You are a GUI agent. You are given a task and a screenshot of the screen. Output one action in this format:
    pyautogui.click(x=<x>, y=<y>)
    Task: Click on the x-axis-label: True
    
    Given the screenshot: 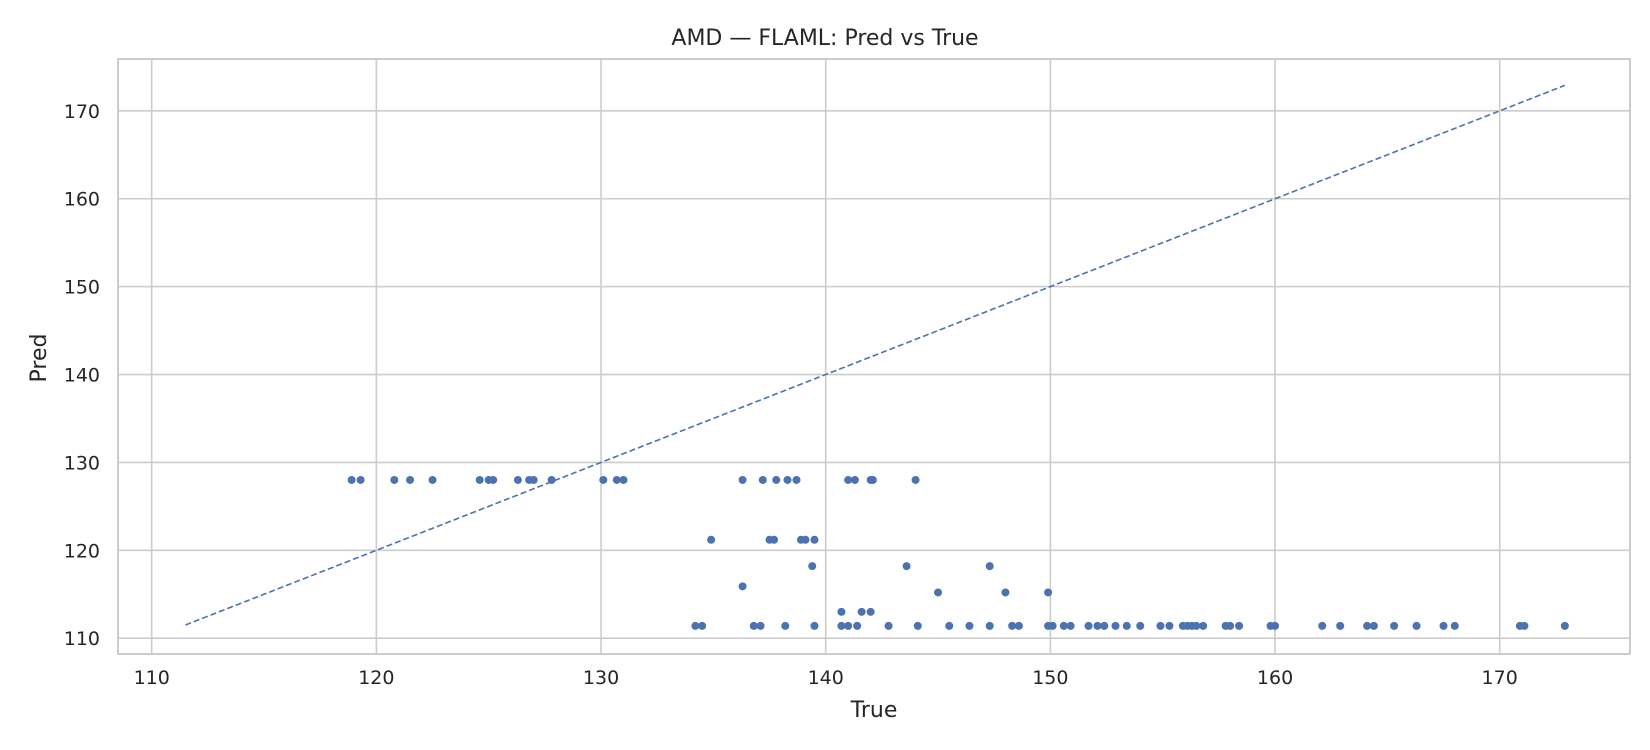 What is the action you would take?
    pyautogui.click(x=874, y=710)
    